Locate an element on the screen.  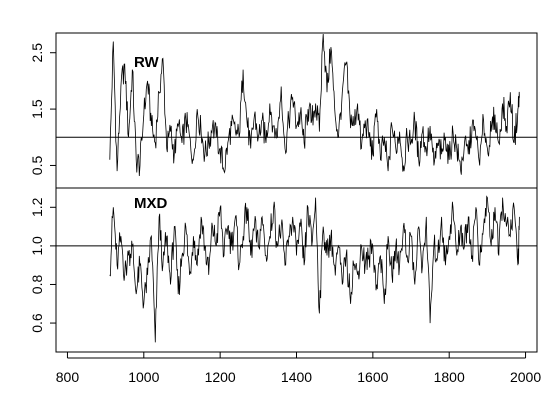
x-tick-label: 1000 is located at coordinates (143, 377).